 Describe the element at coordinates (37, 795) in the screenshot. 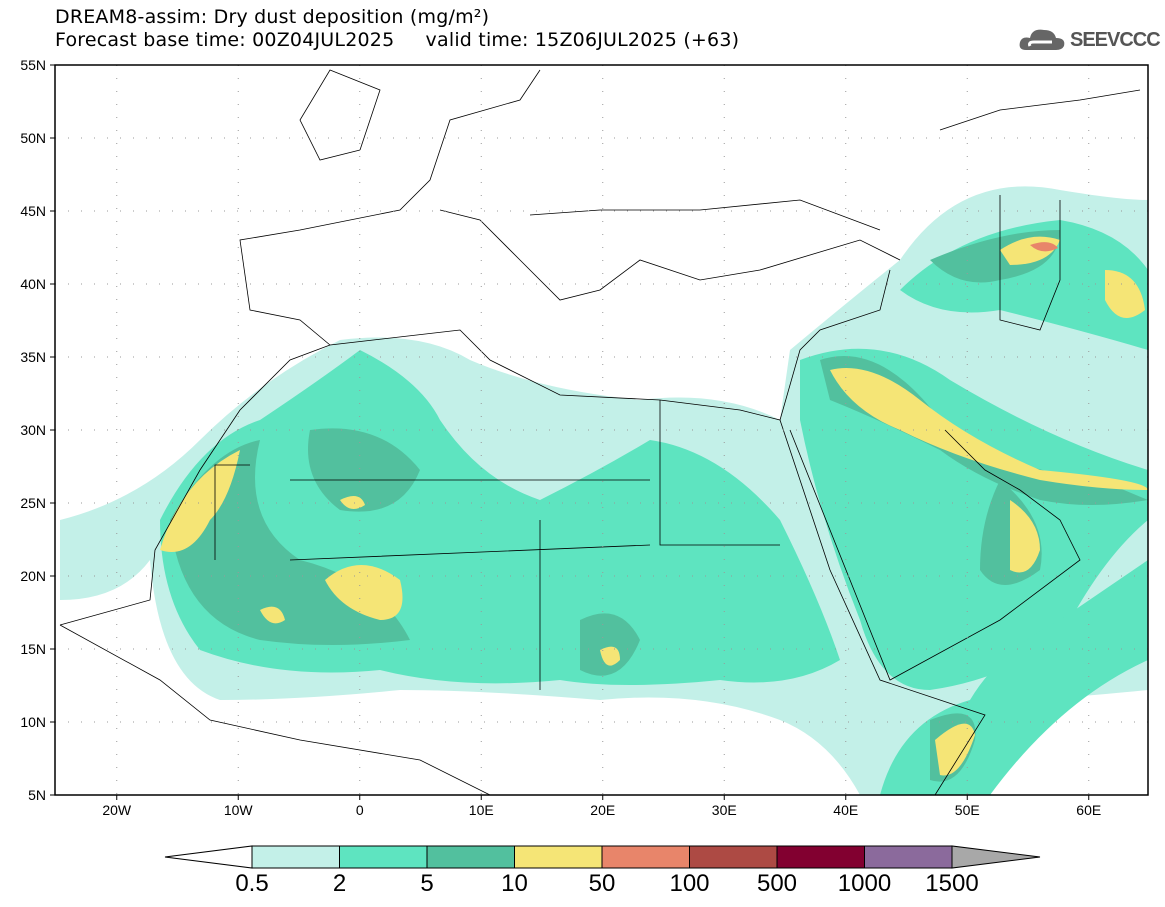

I see `lat-label: 5N` at that location.